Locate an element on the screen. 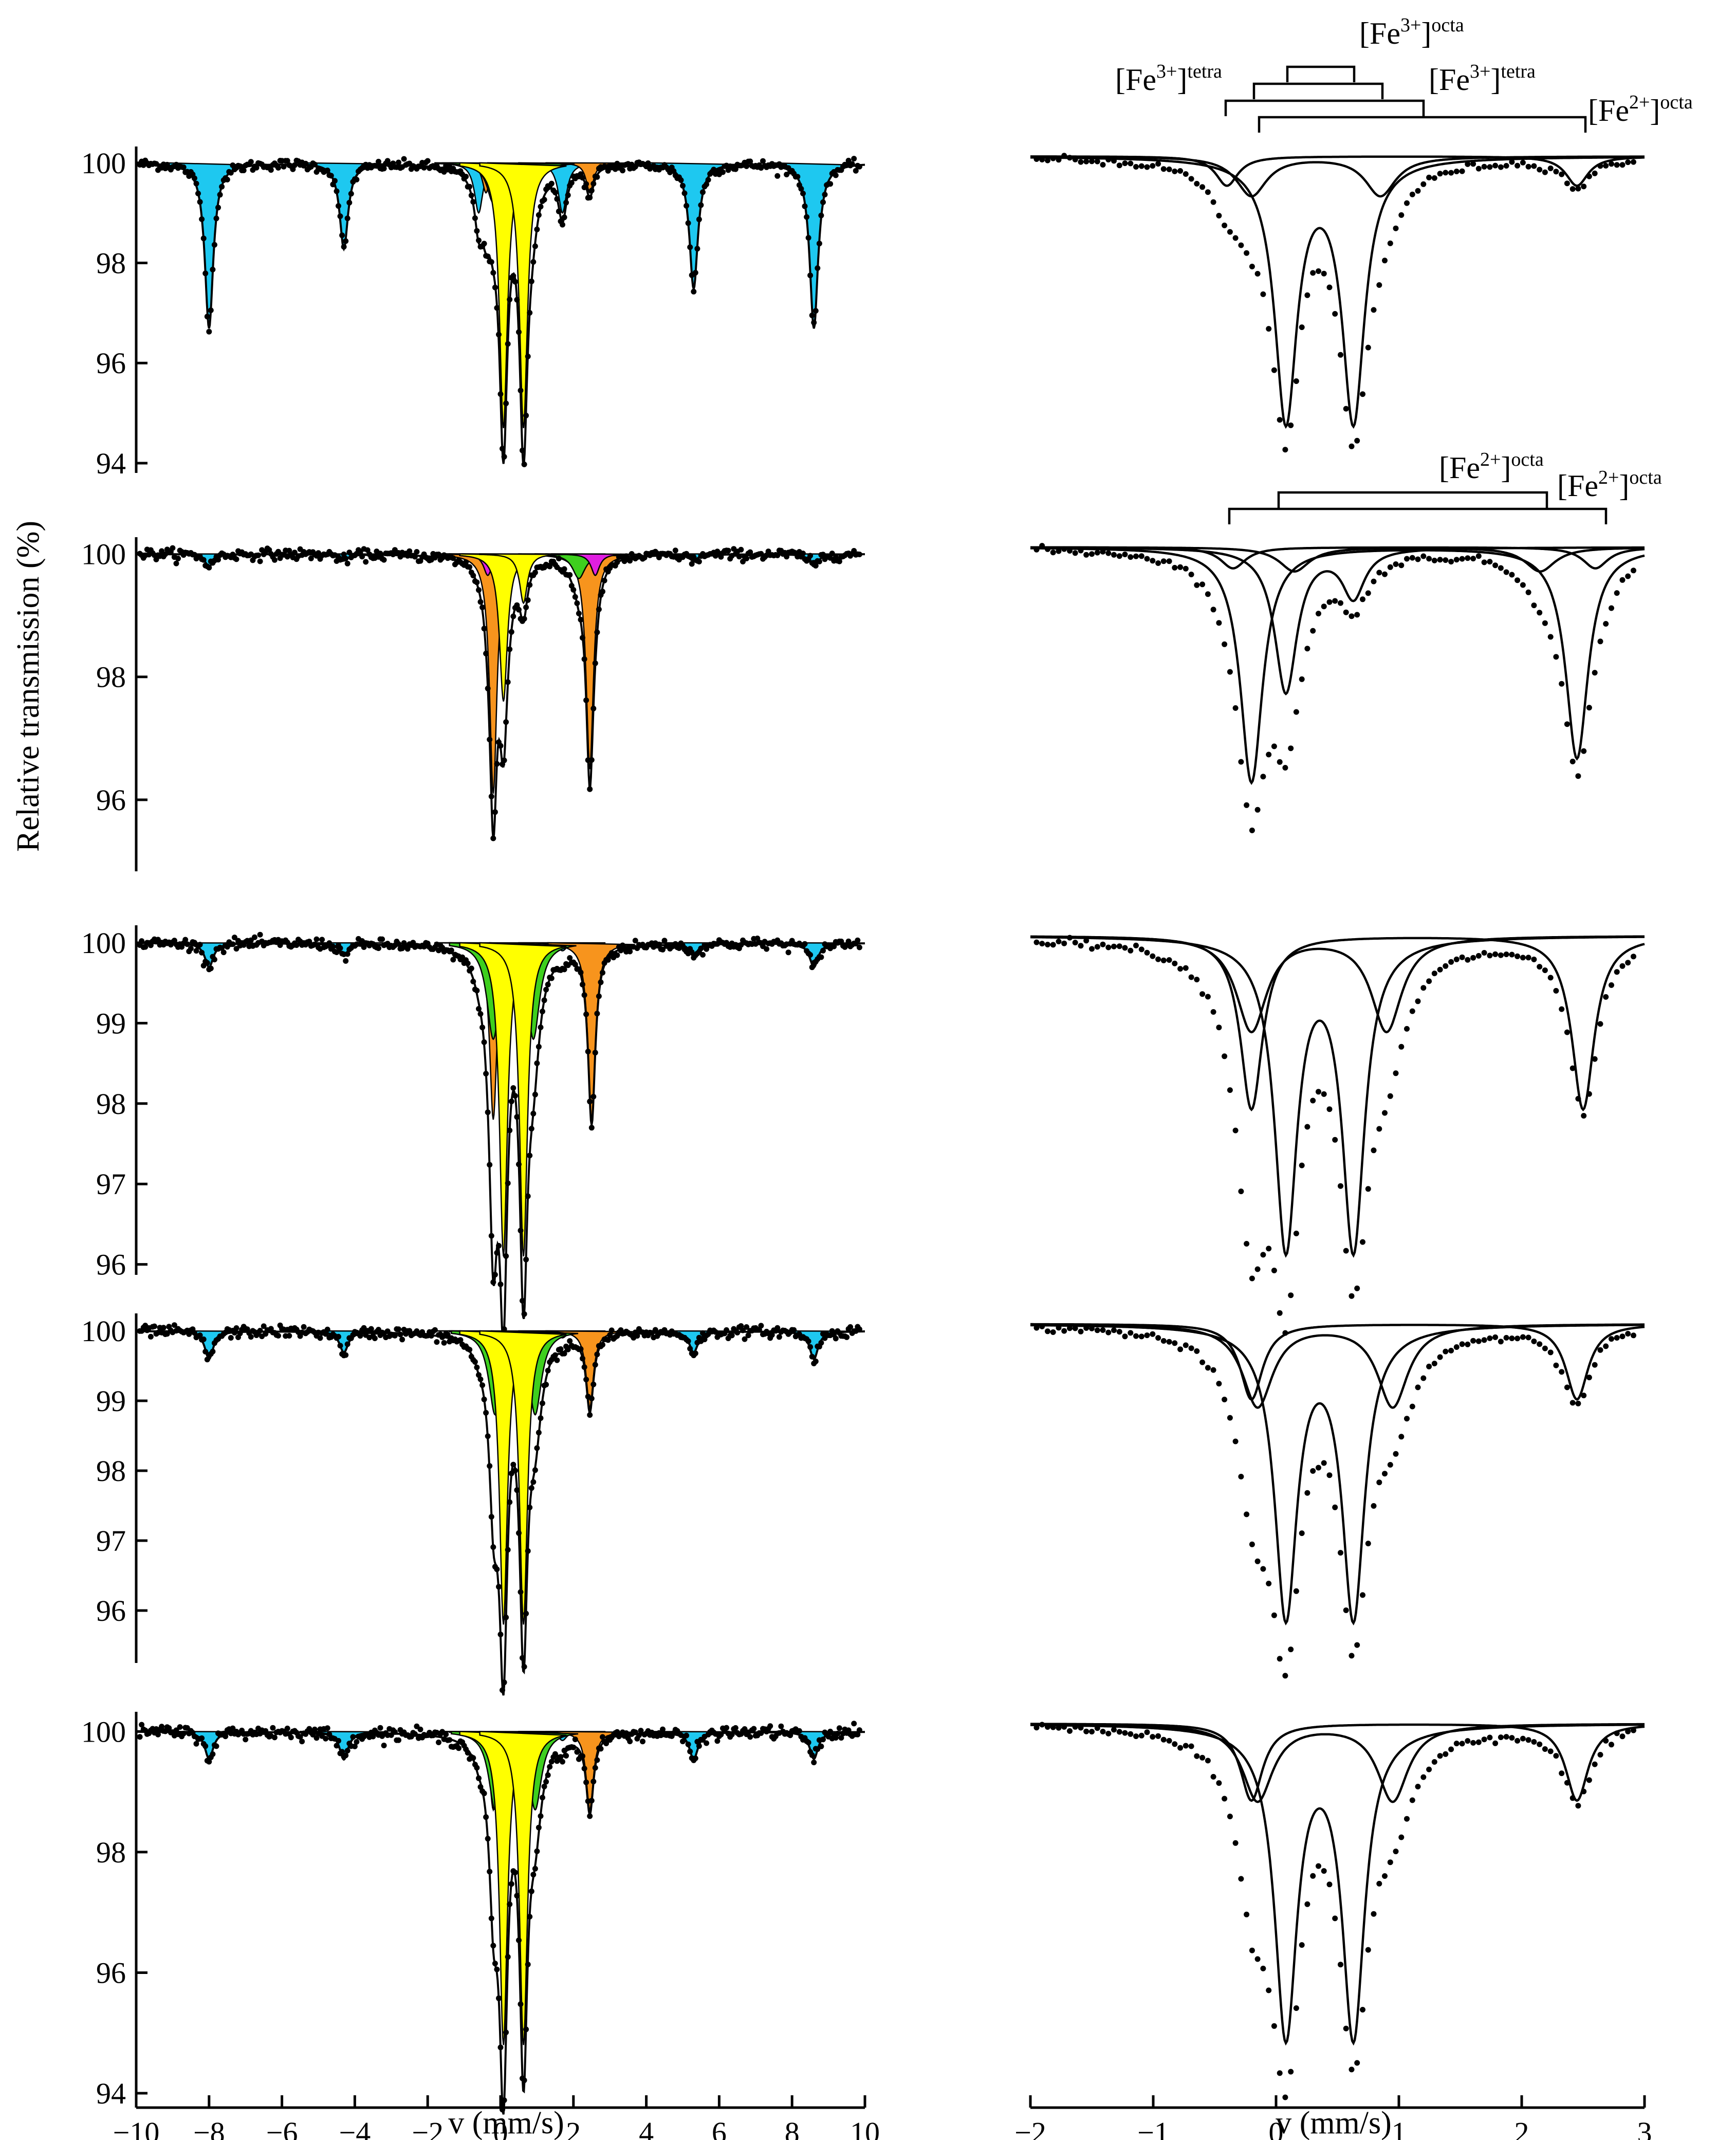 Image resolution: width=1736 pixels, height=2140 pixels. y-tick-label: 98 is located at coordinates (111, 1104).